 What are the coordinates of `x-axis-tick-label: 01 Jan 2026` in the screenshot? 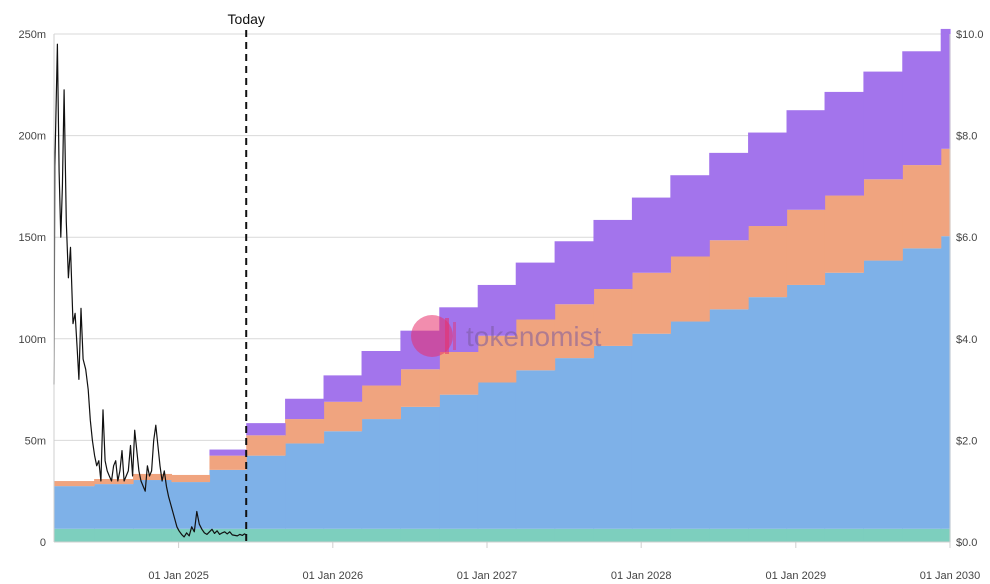 It's located at (333, 576).